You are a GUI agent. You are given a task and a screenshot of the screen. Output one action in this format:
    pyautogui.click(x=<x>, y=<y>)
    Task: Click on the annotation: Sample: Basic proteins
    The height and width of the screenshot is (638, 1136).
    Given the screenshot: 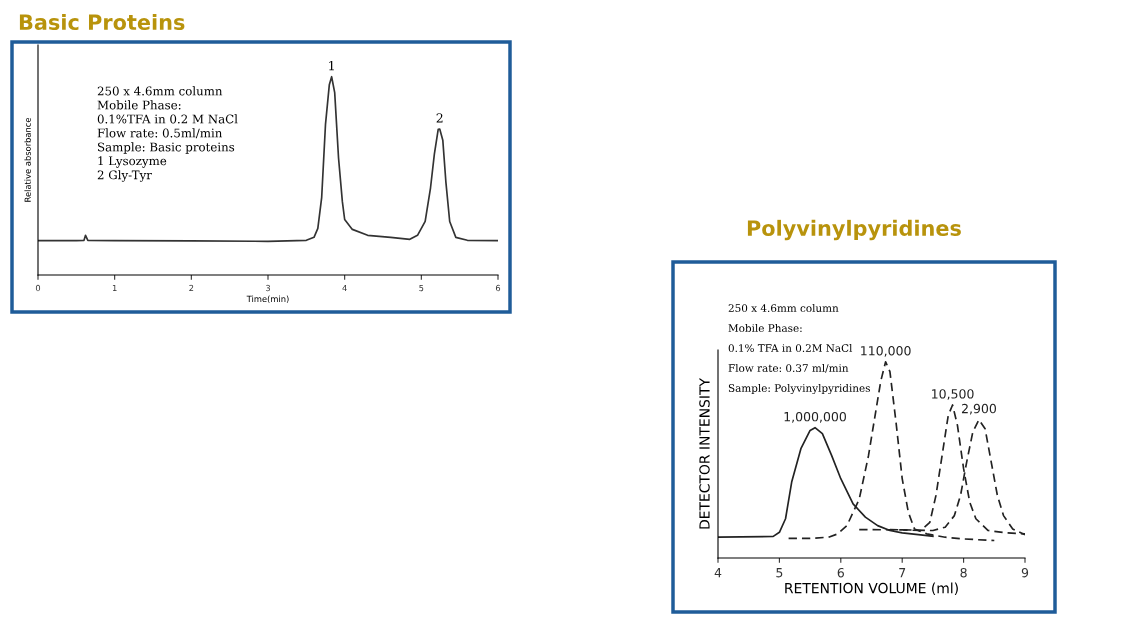 What is the action you would take?
    pyautogui.click(x=166, y=148)
    